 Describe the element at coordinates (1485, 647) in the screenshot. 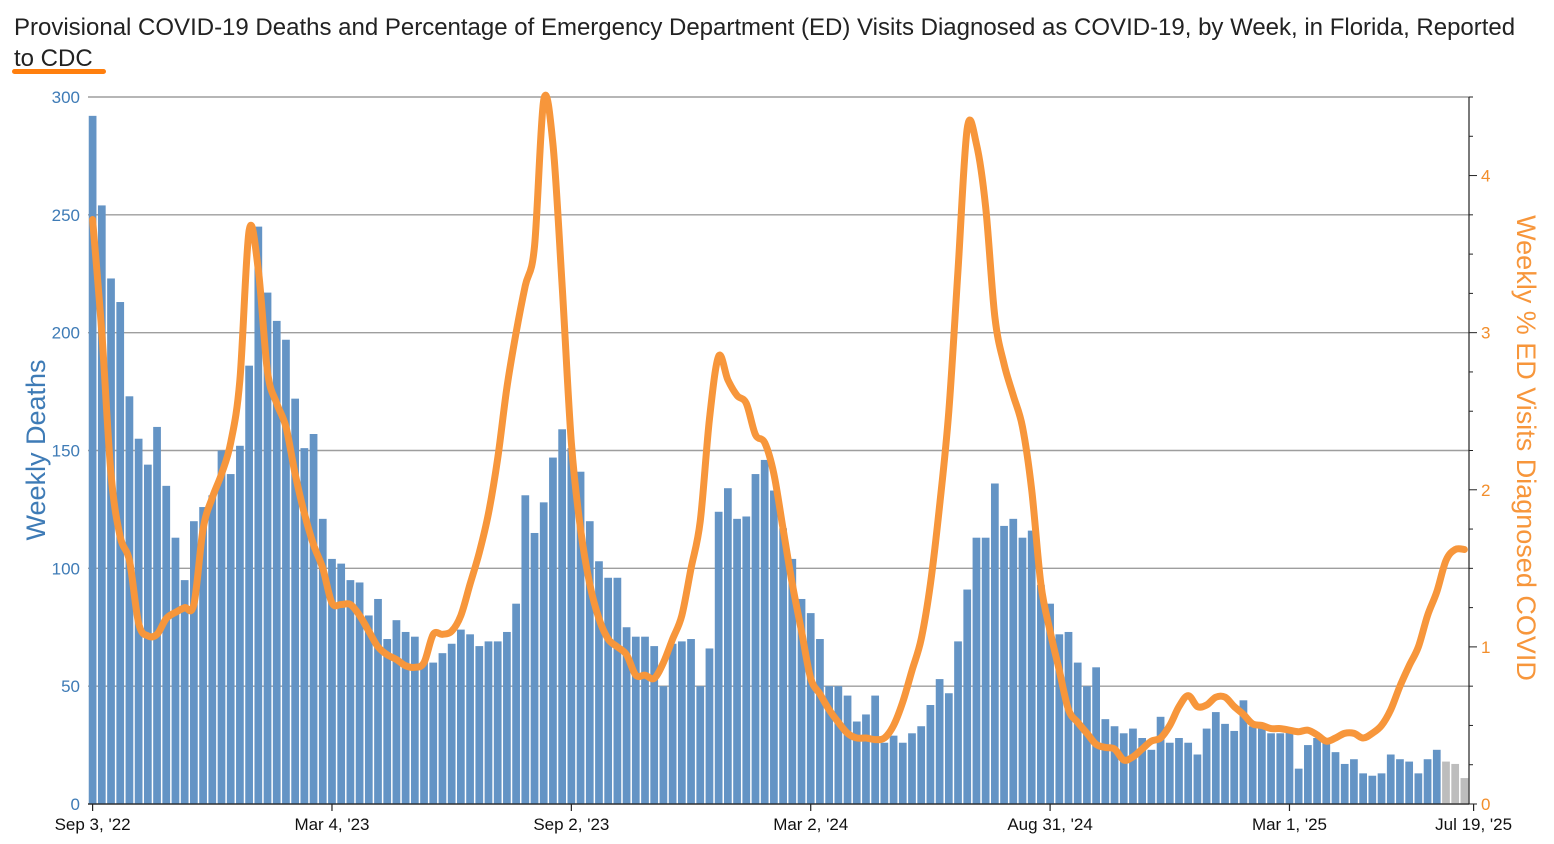

I see `y-tick-label-right: 1` at that location.